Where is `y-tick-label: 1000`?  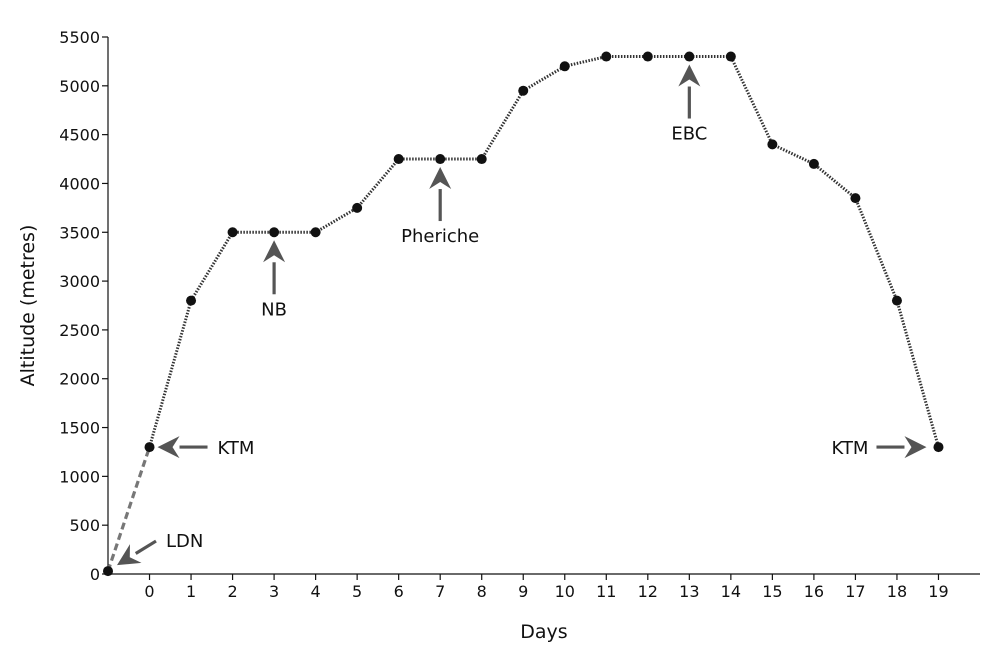 y-tick-label: 1000 is located at coordinates (79, 476).